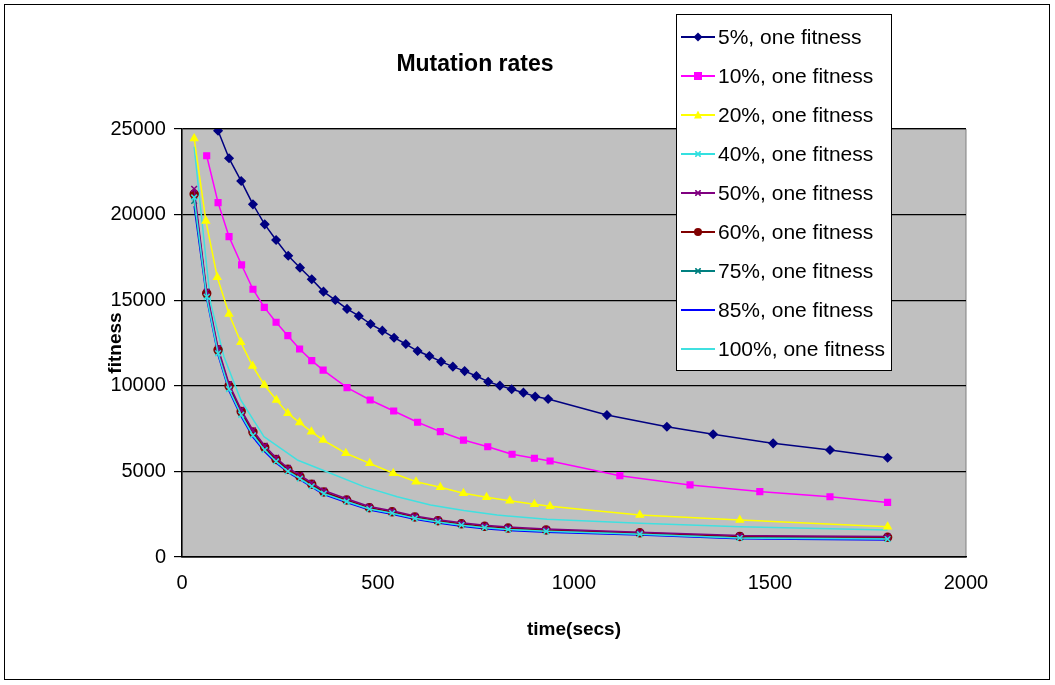 The width and height of the screenshot is (1055, 685). Describe the element at coordinates (143, 469) in the screenshot. I see `y-tick-label: 5000` at that location.